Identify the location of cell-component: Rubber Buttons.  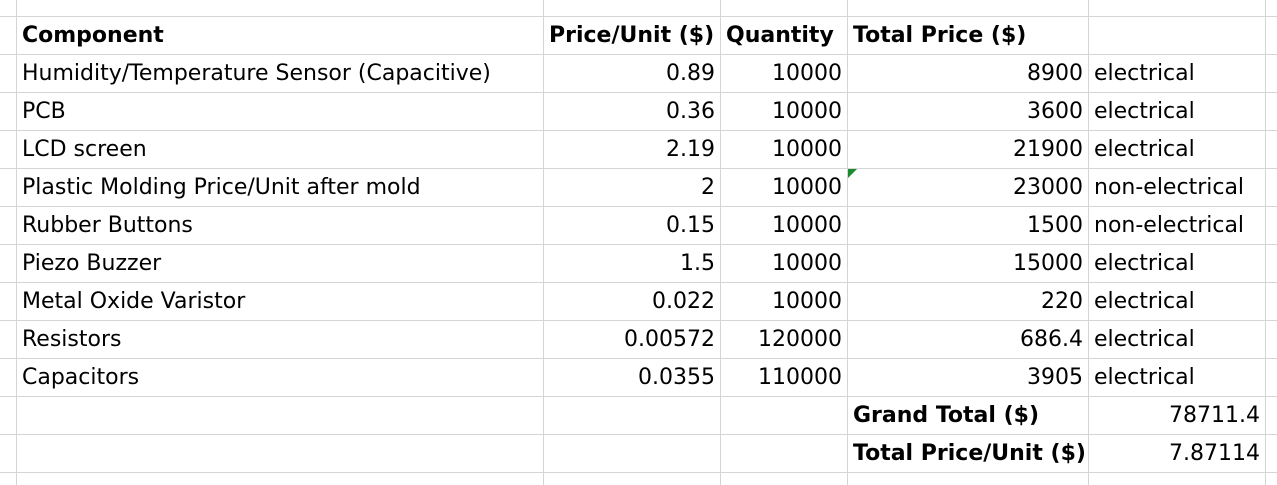
(107, 225).